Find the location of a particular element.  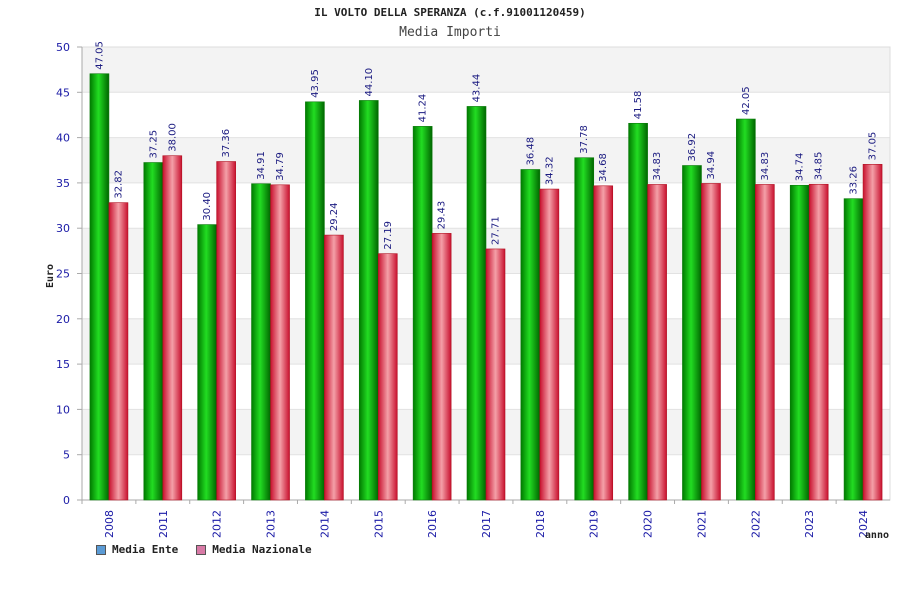

data-label-media-ente: 36.48 is located at coordinates (530, 151).